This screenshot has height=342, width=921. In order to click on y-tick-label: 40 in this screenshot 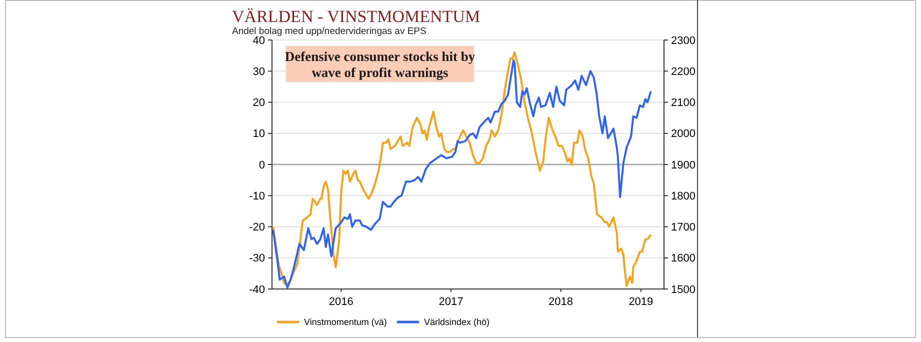, I will do `click(258, 40)`.